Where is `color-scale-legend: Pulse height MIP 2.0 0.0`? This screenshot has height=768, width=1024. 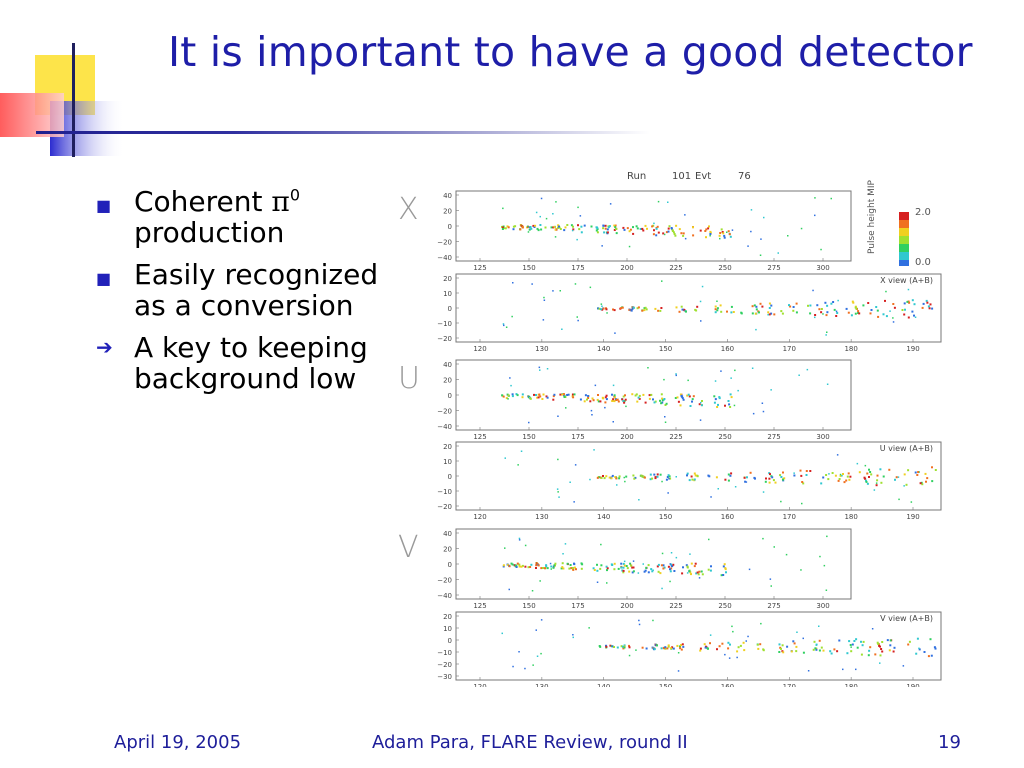
color-scale-legend: Pulse height MIP 2.0 0.0 is located at coordinates (899, 223).